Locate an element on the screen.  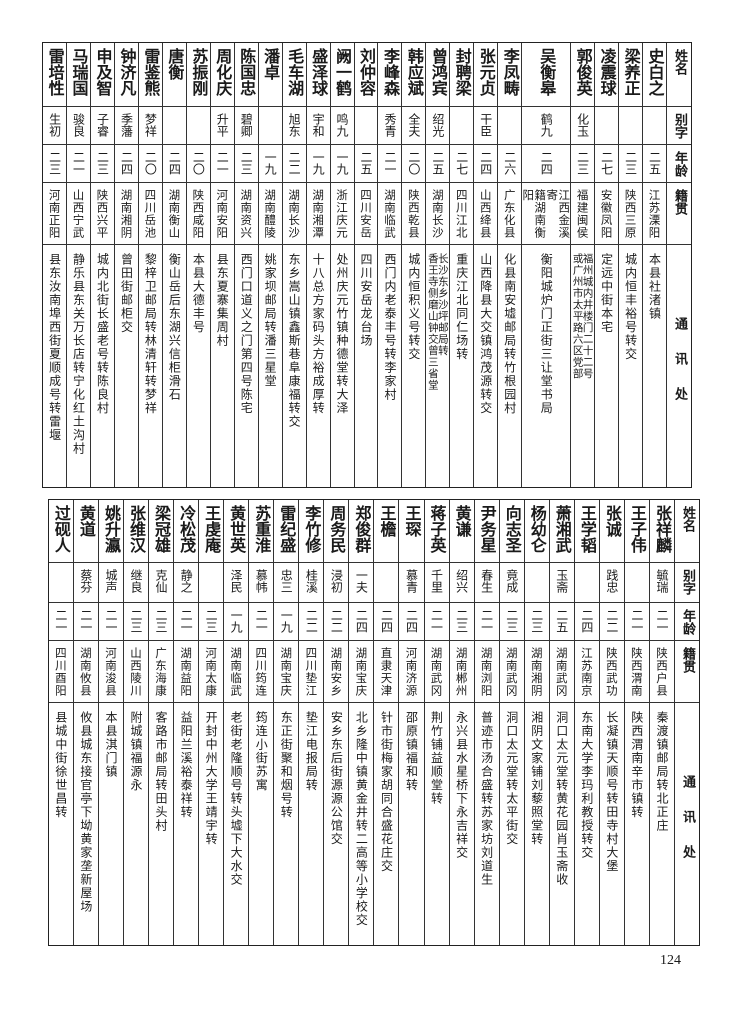
alias-cell: 竟成 is located at coordinates (511, 583).